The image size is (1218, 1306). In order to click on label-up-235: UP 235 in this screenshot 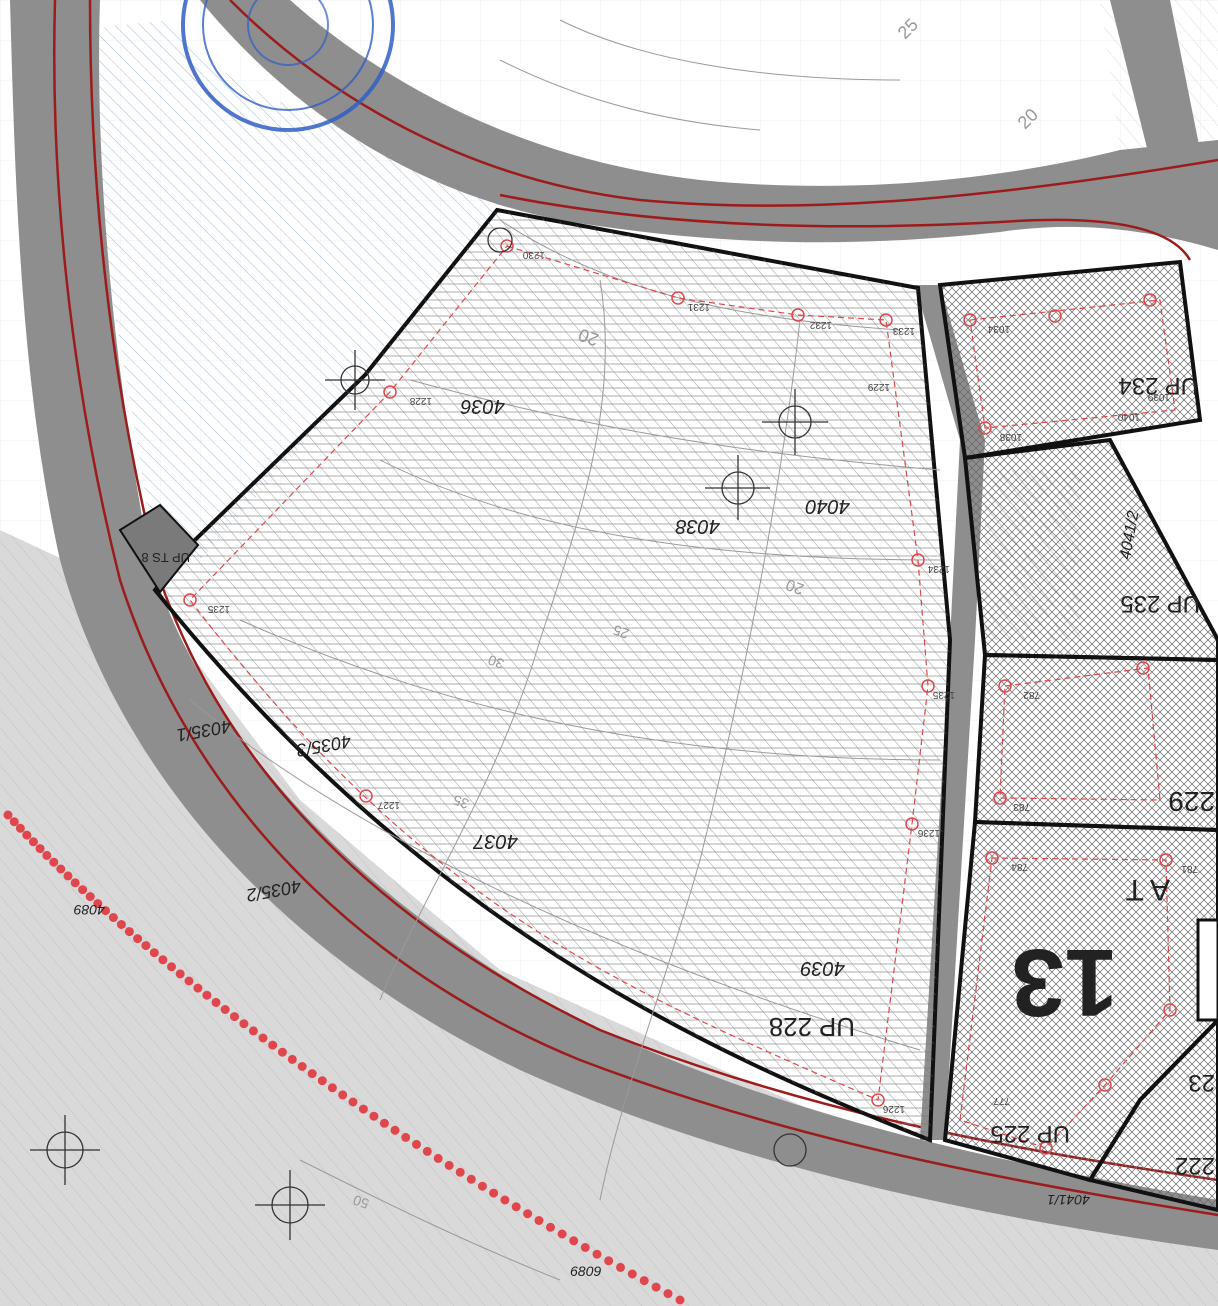, I will do `click(1160, 603)`.